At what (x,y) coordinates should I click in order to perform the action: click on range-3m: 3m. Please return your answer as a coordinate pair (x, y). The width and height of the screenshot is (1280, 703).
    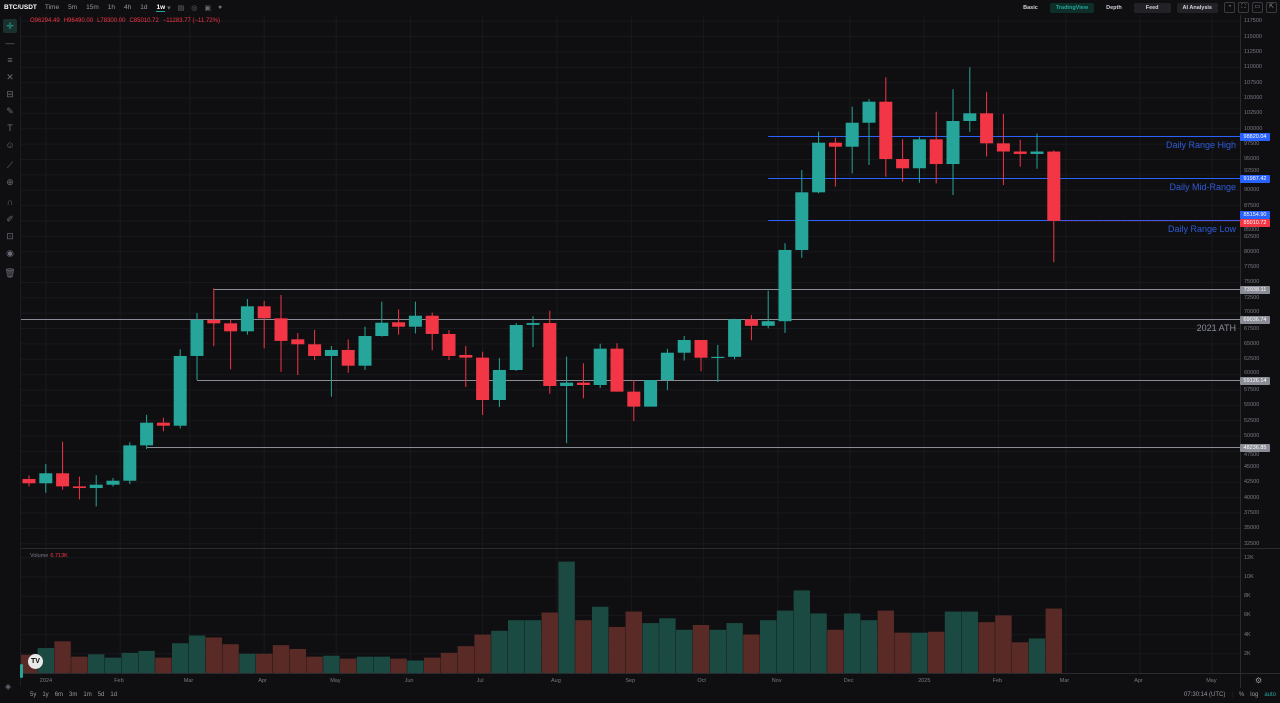
    Looking at the image, I should click on (73, 695).